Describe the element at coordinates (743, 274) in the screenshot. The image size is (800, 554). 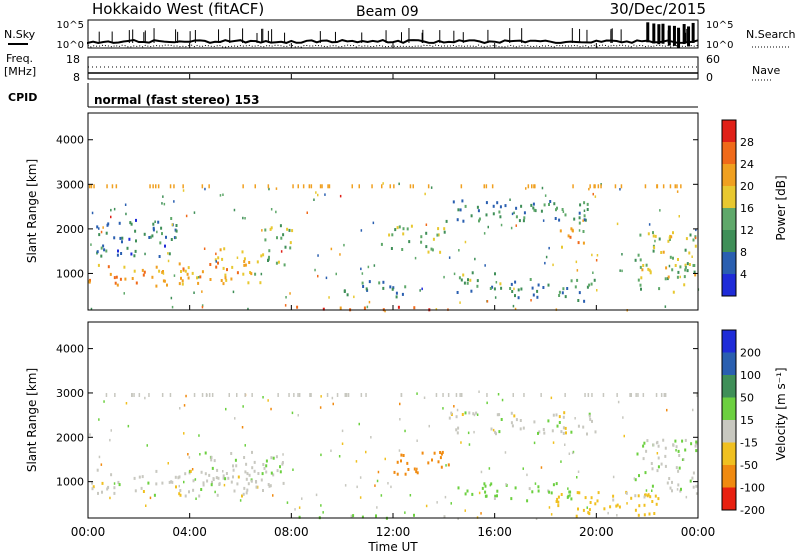
I see `power-cbar-tick: 4` at that location.